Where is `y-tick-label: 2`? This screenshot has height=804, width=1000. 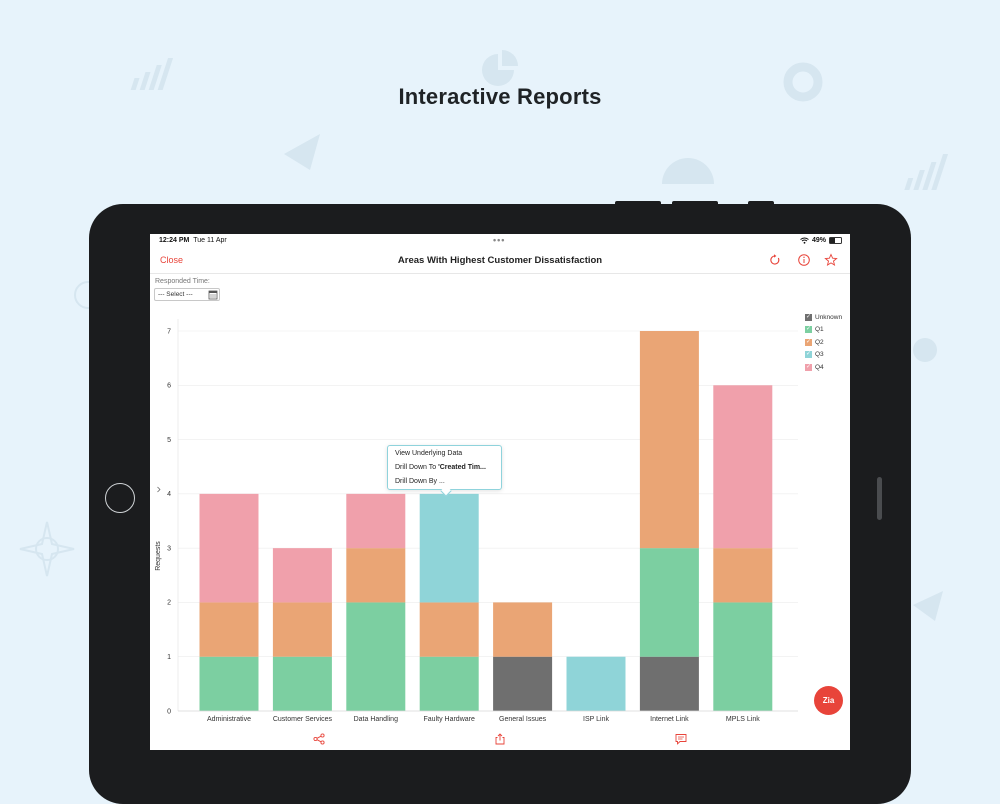 y-tick-label: 2 is located at coordinates (169, 603).